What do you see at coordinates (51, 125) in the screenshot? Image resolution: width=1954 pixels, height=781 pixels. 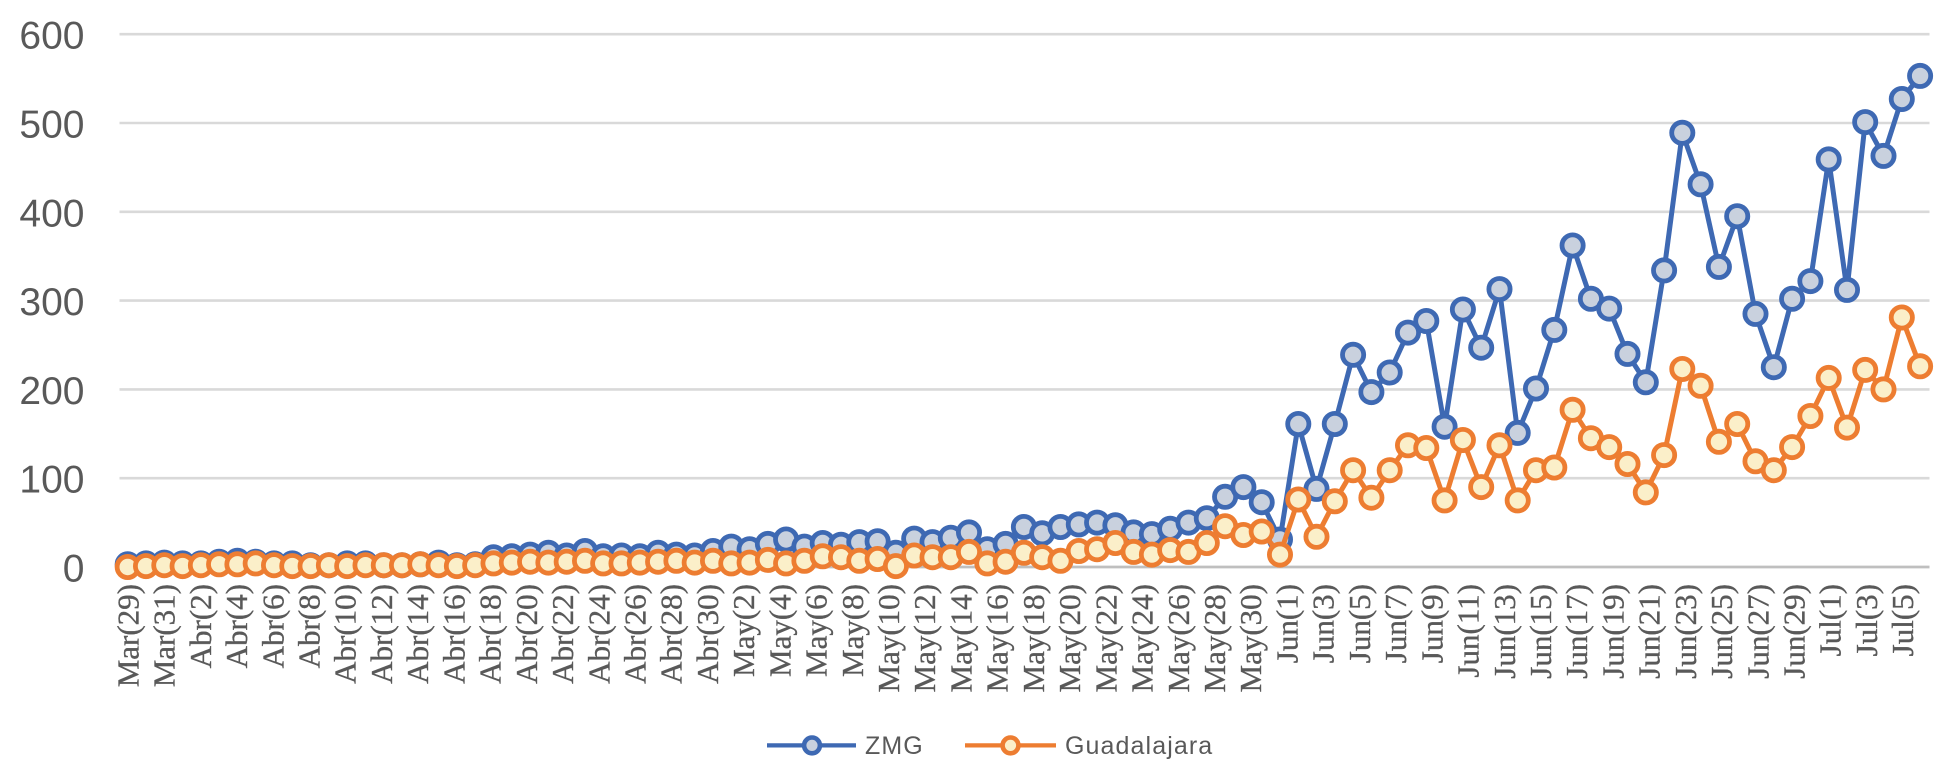 I see `svg-text: 500` at bounding box center [51, 125].